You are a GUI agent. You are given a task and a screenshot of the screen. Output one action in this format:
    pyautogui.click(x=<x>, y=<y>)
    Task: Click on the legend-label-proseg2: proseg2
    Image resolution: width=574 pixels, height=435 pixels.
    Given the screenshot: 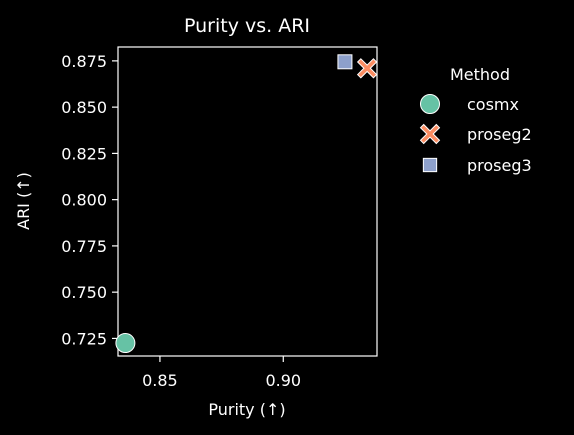 What is the action you would take?
    pyautogui.click(x=499, y=134)
    